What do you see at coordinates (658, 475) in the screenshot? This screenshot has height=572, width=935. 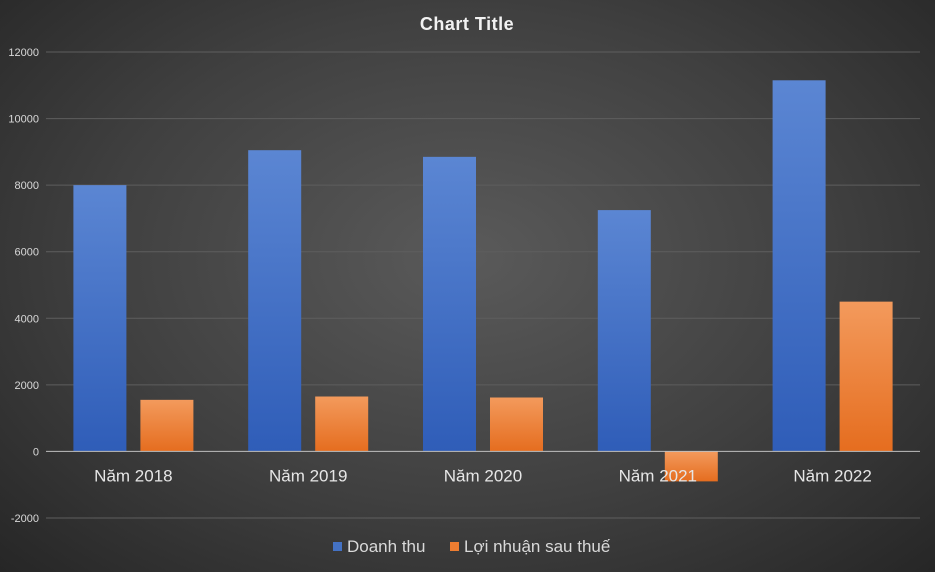 I see `x-tick-label: Năm 2021` at bounding box center [658, 475].